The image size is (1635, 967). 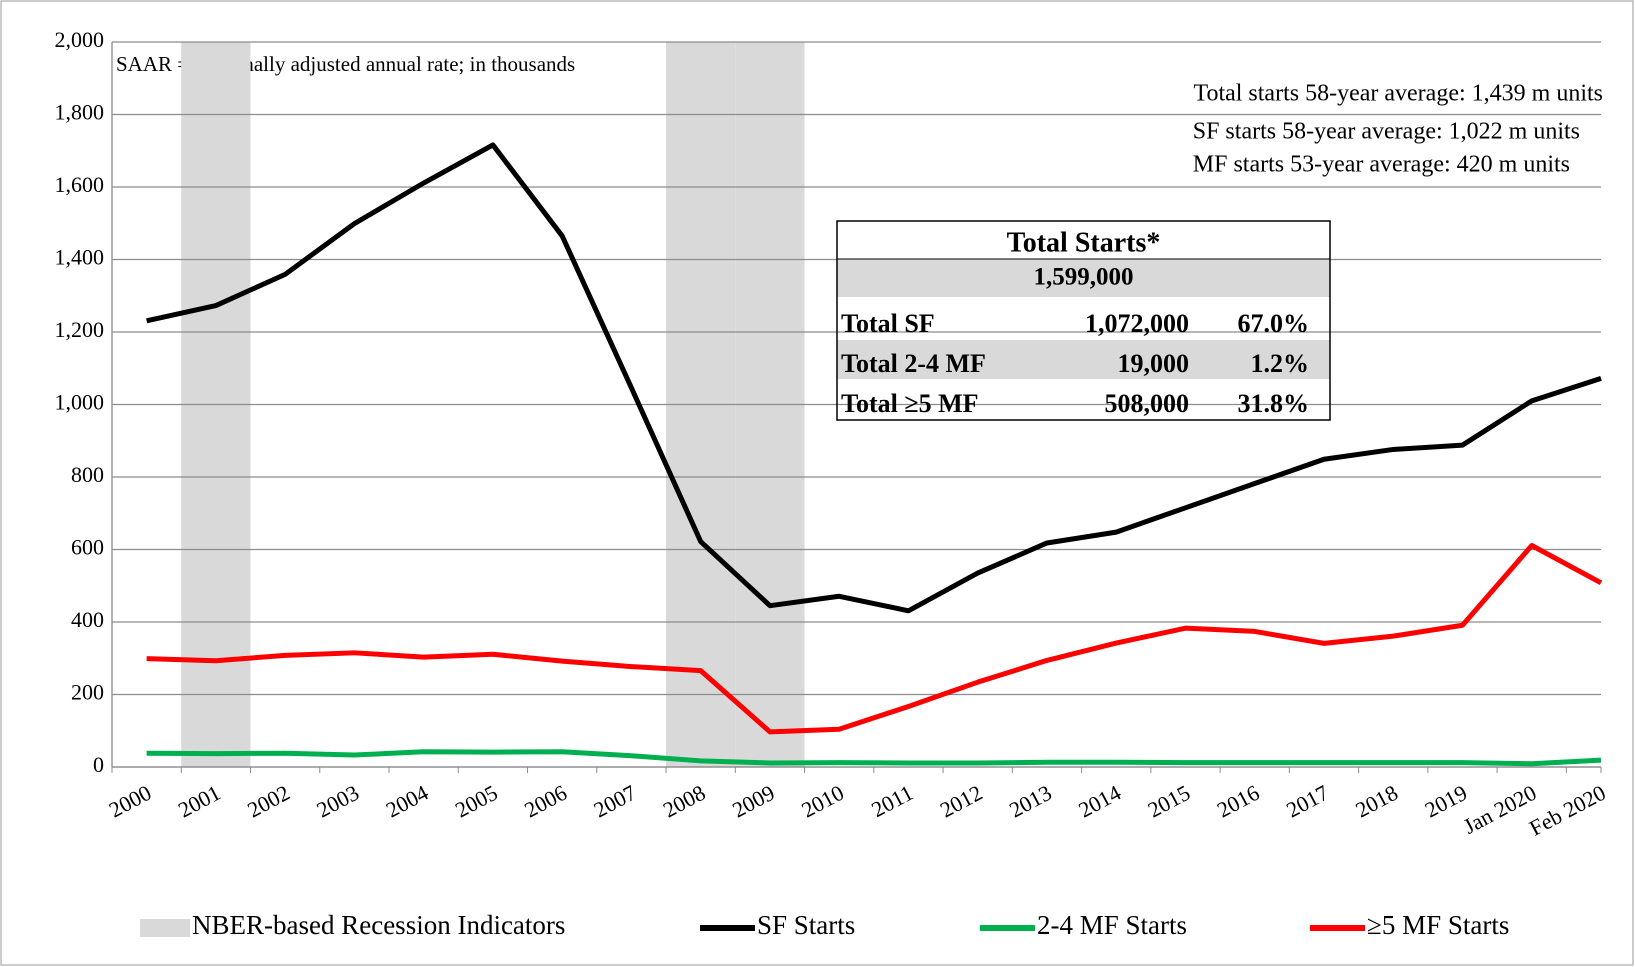 What do you see at coordinates (80, 39) in the screenshot?
I see `y-tick-label: 2,000` at bounding box center [80, 39].